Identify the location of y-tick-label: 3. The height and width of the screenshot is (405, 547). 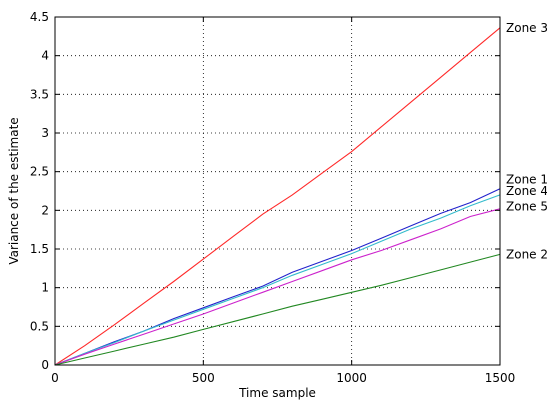
(45, 133).